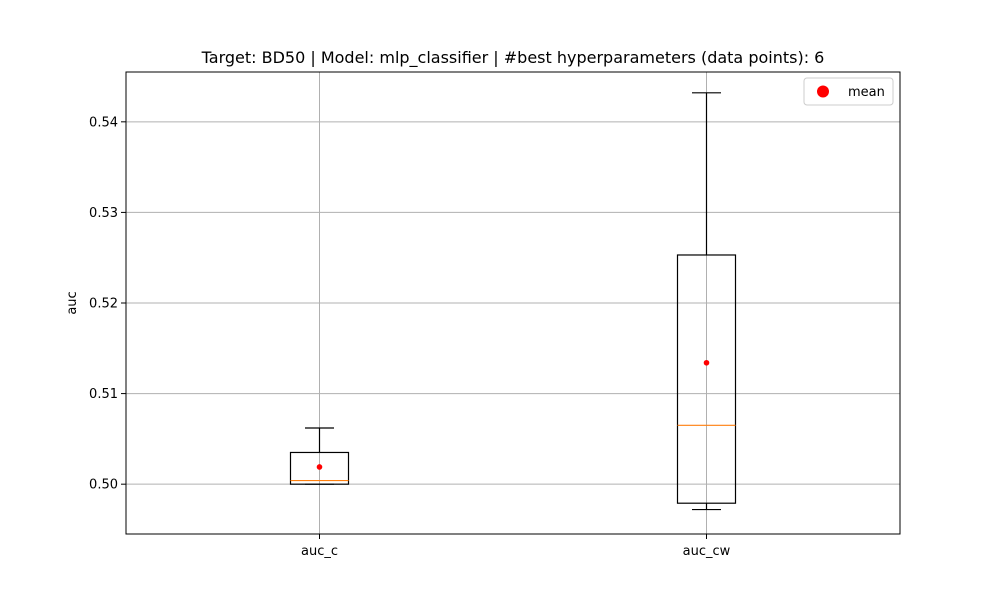  I want to click on y-tick-label: 0.53, so click(103, 213).